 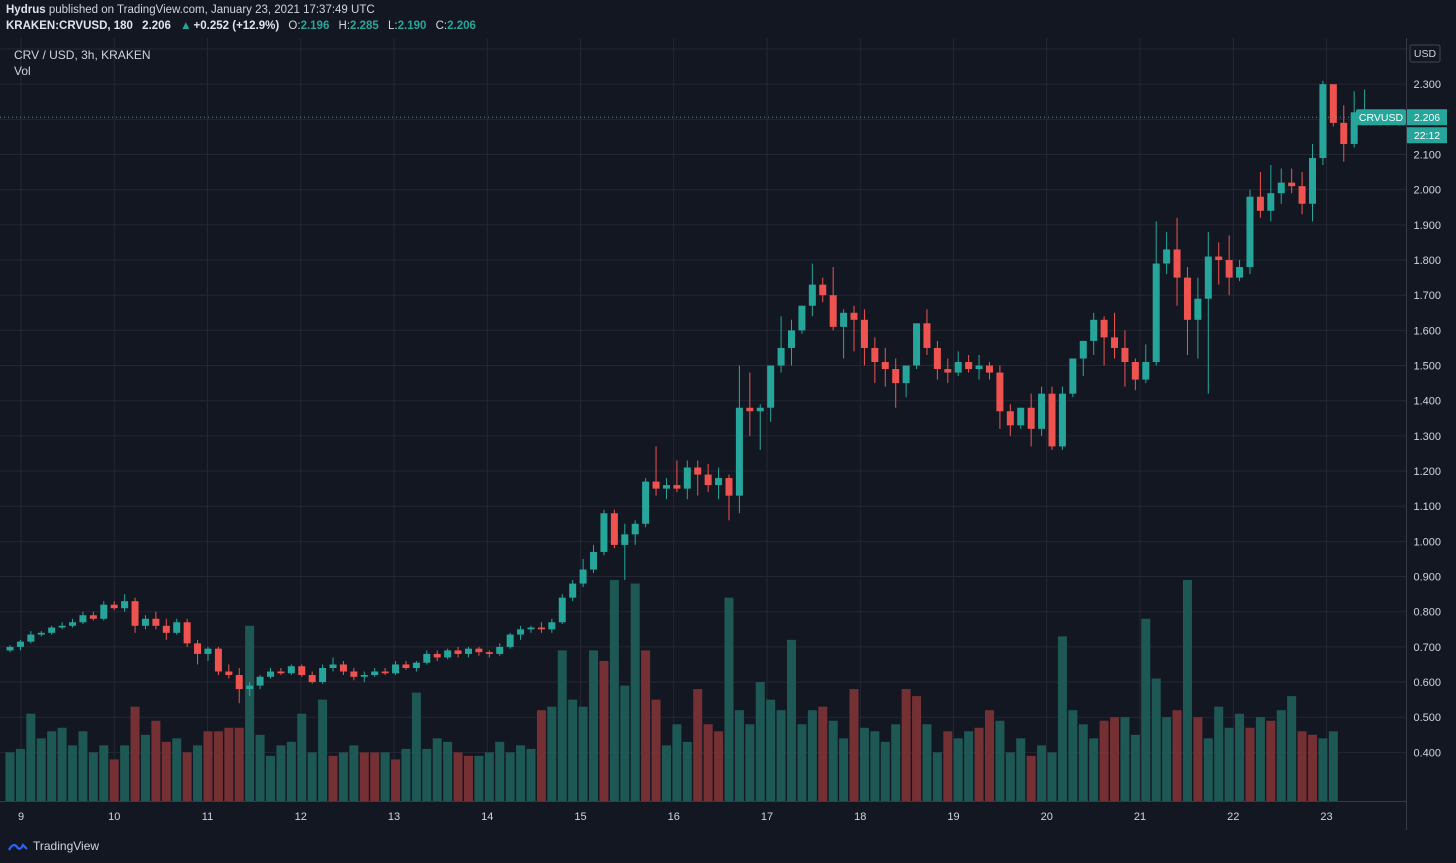 What do you see at coordinates (1425, 53) in the screenshot?
I see `currency-badge: USD` at bounding box center [1425, 53].